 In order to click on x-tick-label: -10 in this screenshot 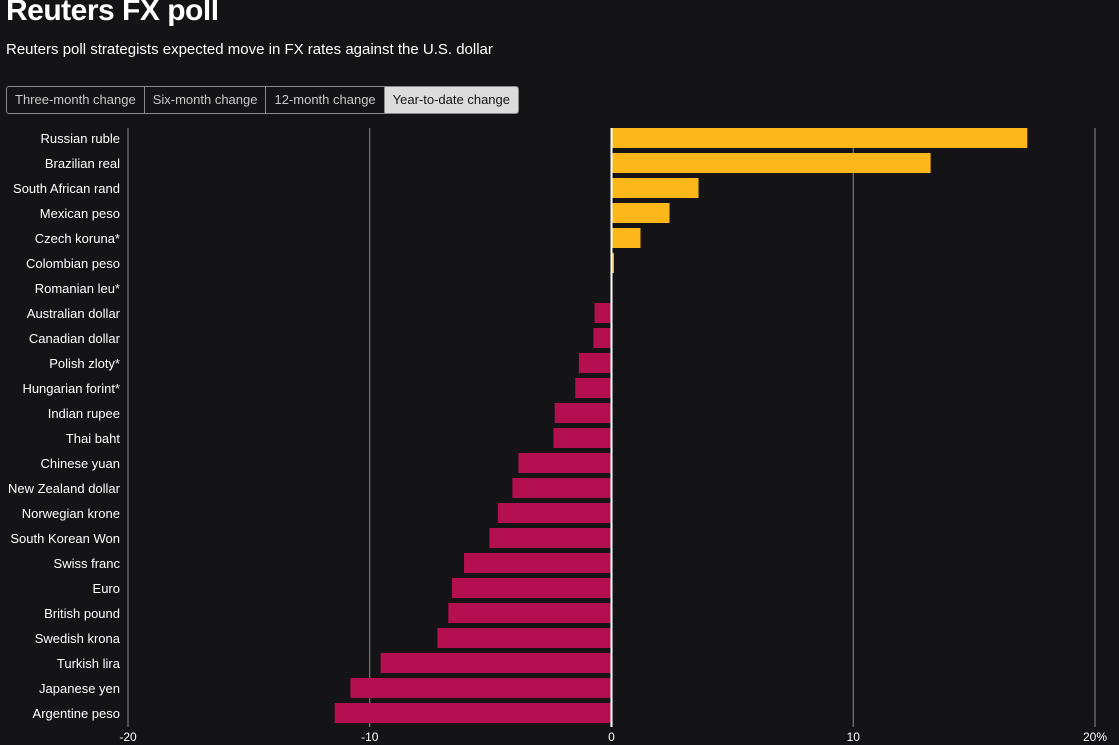, I will do `click(370, 737)`.